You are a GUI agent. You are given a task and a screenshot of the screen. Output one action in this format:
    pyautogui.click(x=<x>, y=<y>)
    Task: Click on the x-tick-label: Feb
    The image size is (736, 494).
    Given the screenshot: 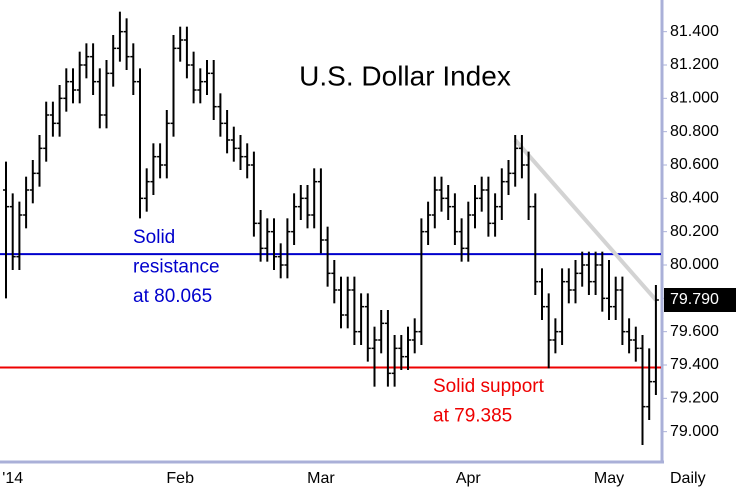 What is the action you would take?
    pyautogui.click(x=180, y=478)
    